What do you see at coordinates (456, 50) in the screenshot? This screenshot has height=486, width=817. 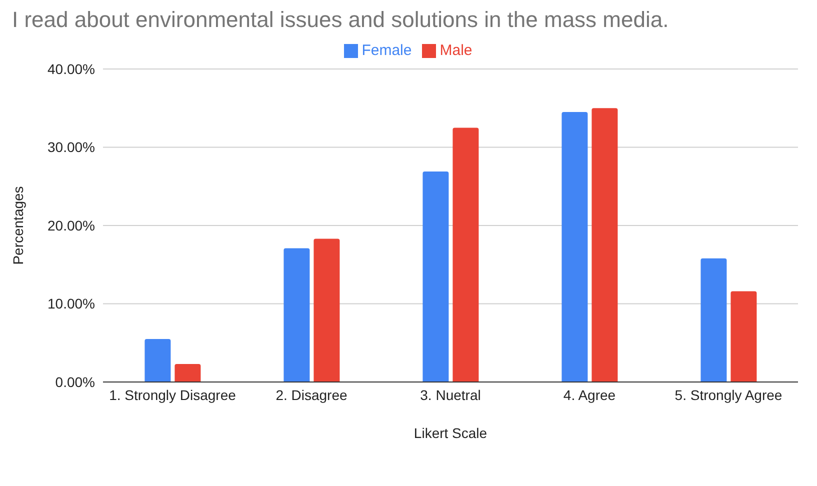 I see `legend-label: Male` at bounding box center [456, 50].